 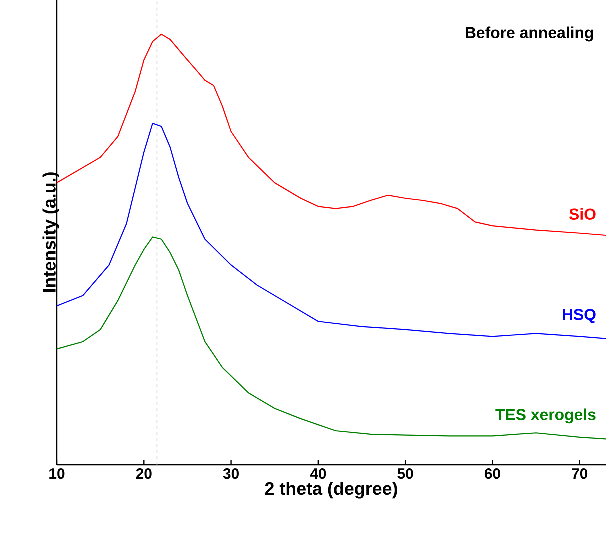 What do you see at coordinates (546, 416) in the screenshot?
I see `series-label: TES xerogels` at bounding box center [546, 416].